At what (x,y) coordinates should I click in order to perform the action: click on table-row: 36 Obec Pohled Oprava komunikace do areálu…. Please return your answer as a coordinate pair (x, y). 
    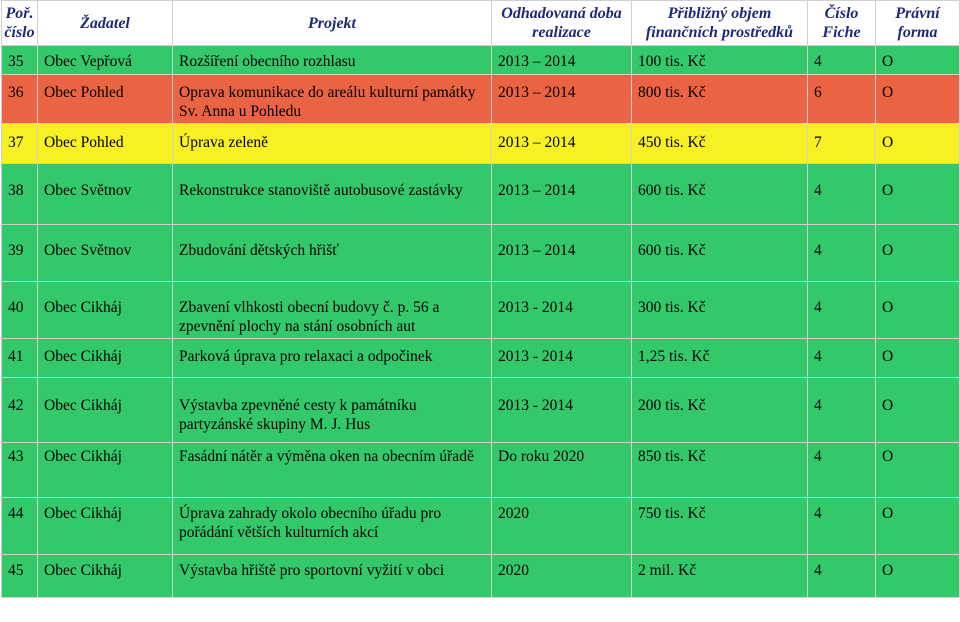
    Looking at the image, I should click on (480, 99).